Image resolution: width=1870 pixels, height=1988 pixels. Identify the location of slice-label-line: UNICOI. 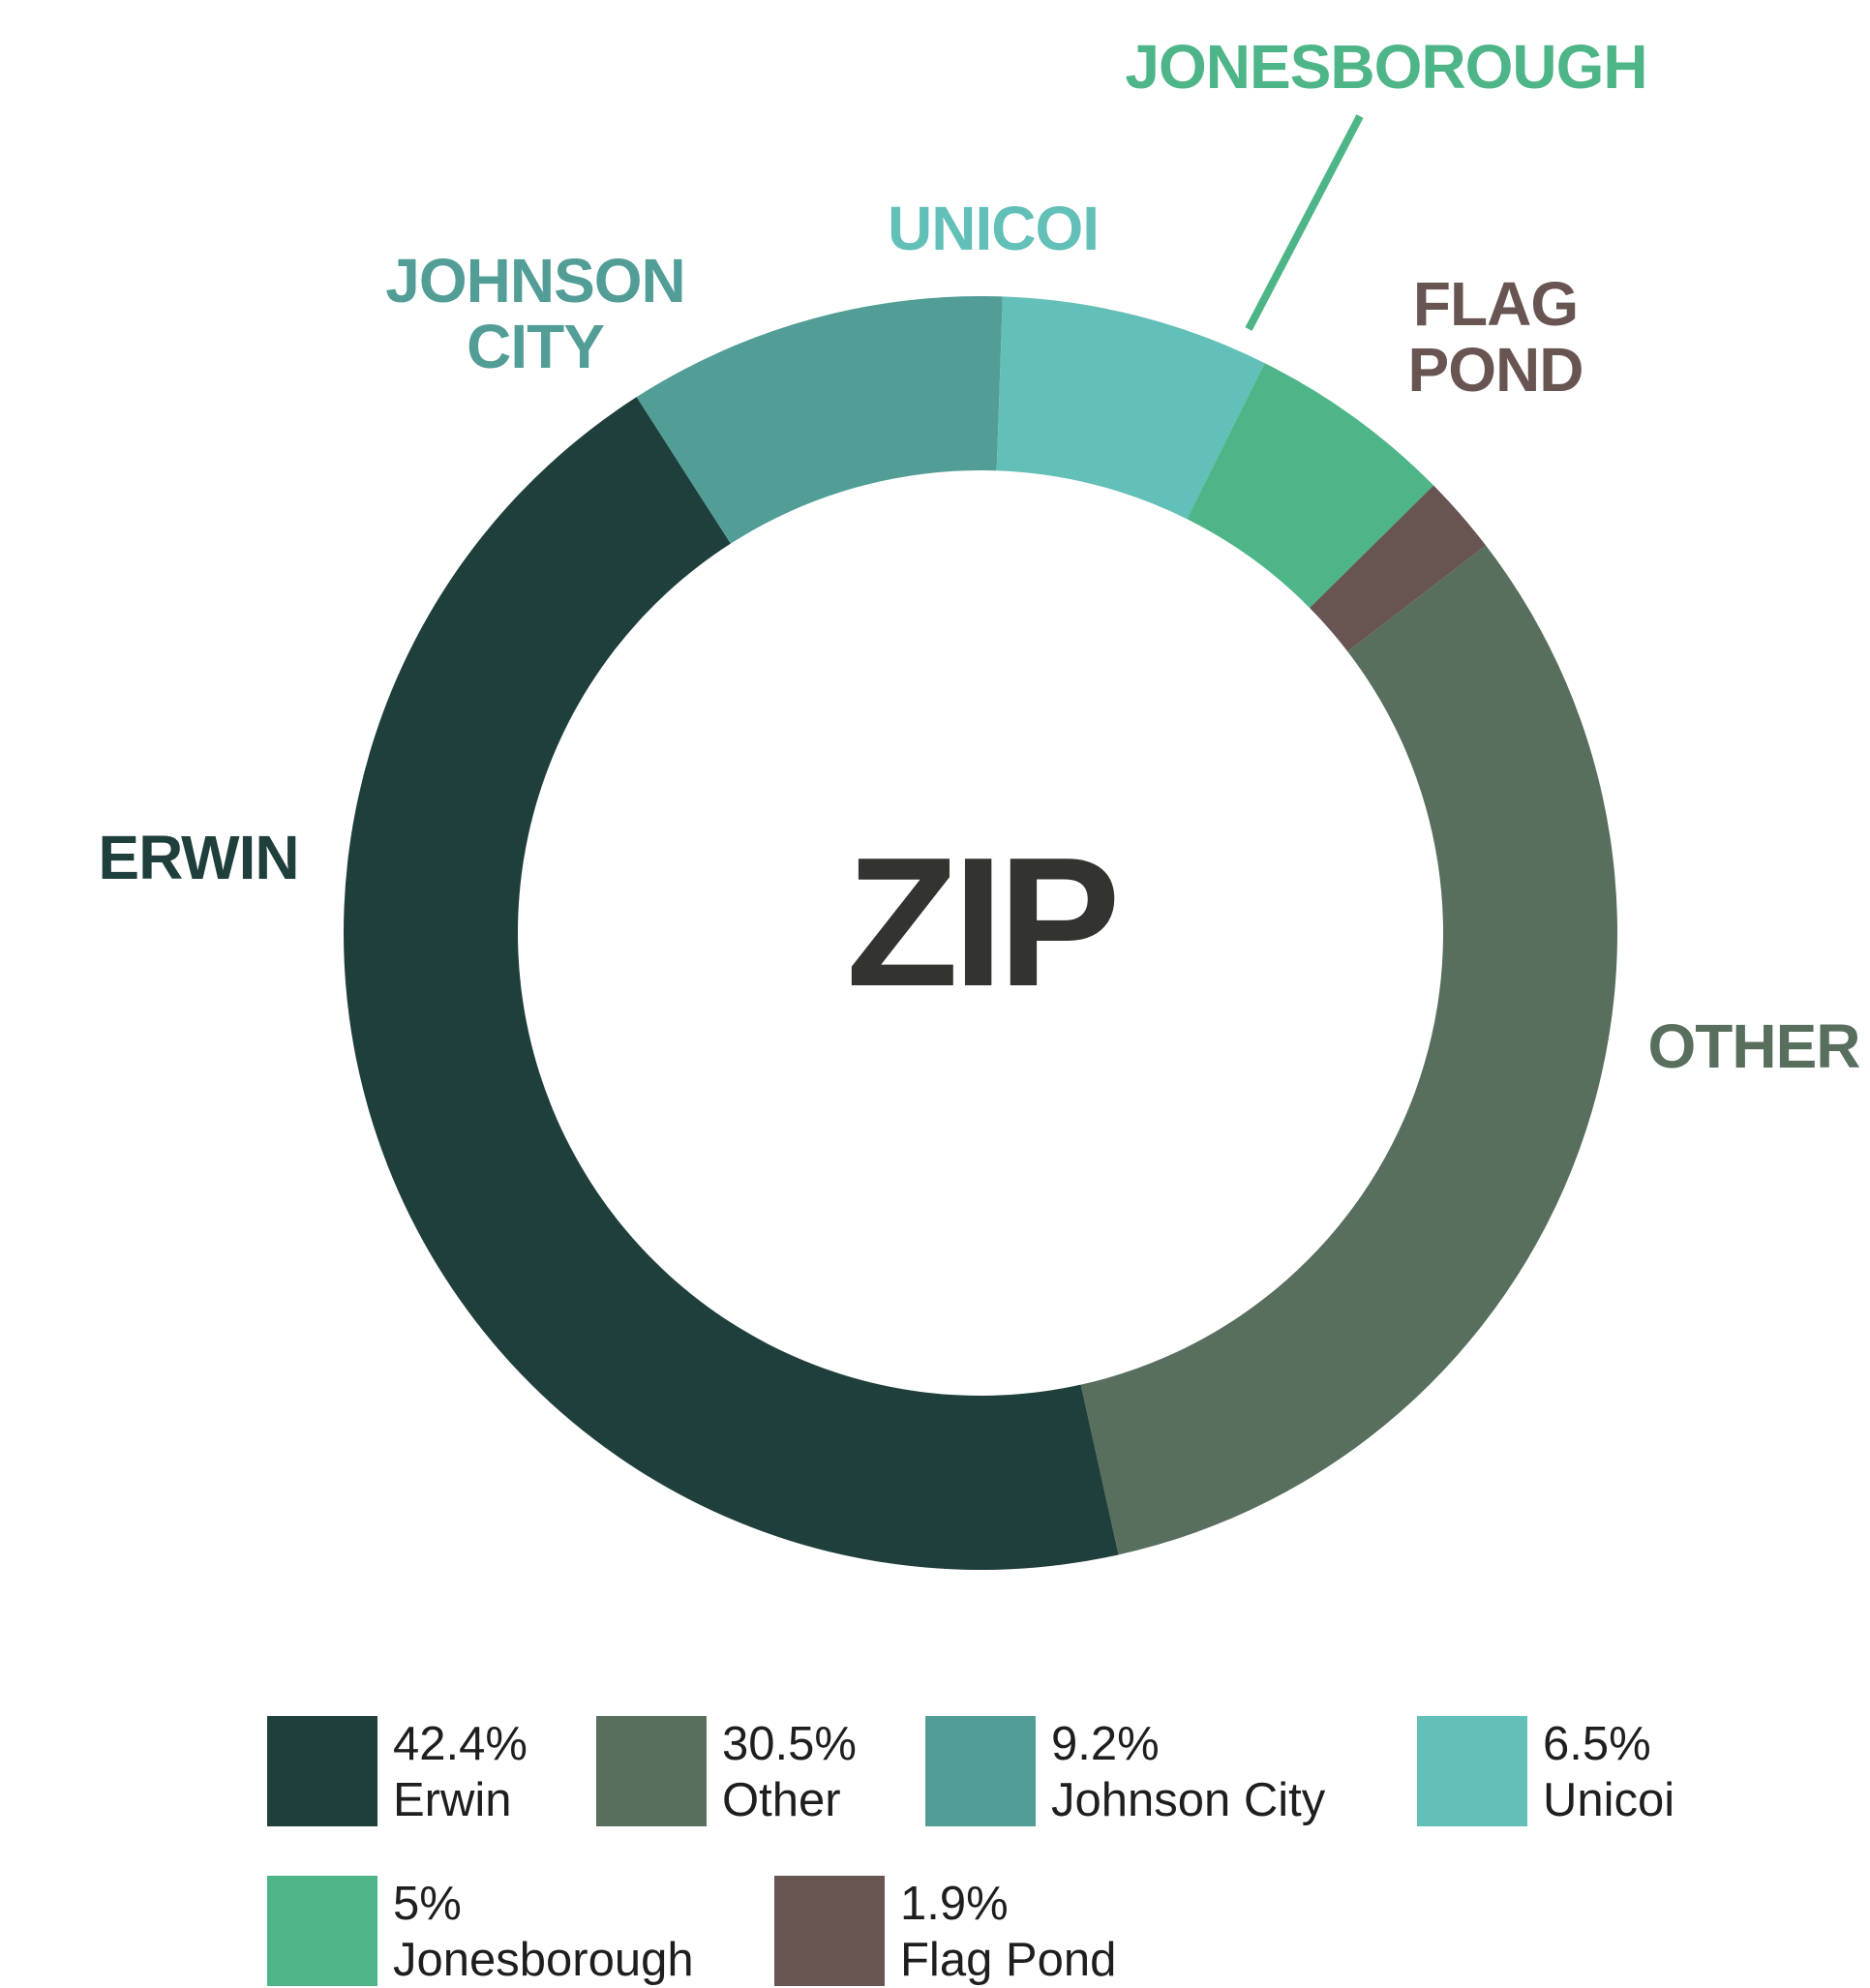
(994, 228).